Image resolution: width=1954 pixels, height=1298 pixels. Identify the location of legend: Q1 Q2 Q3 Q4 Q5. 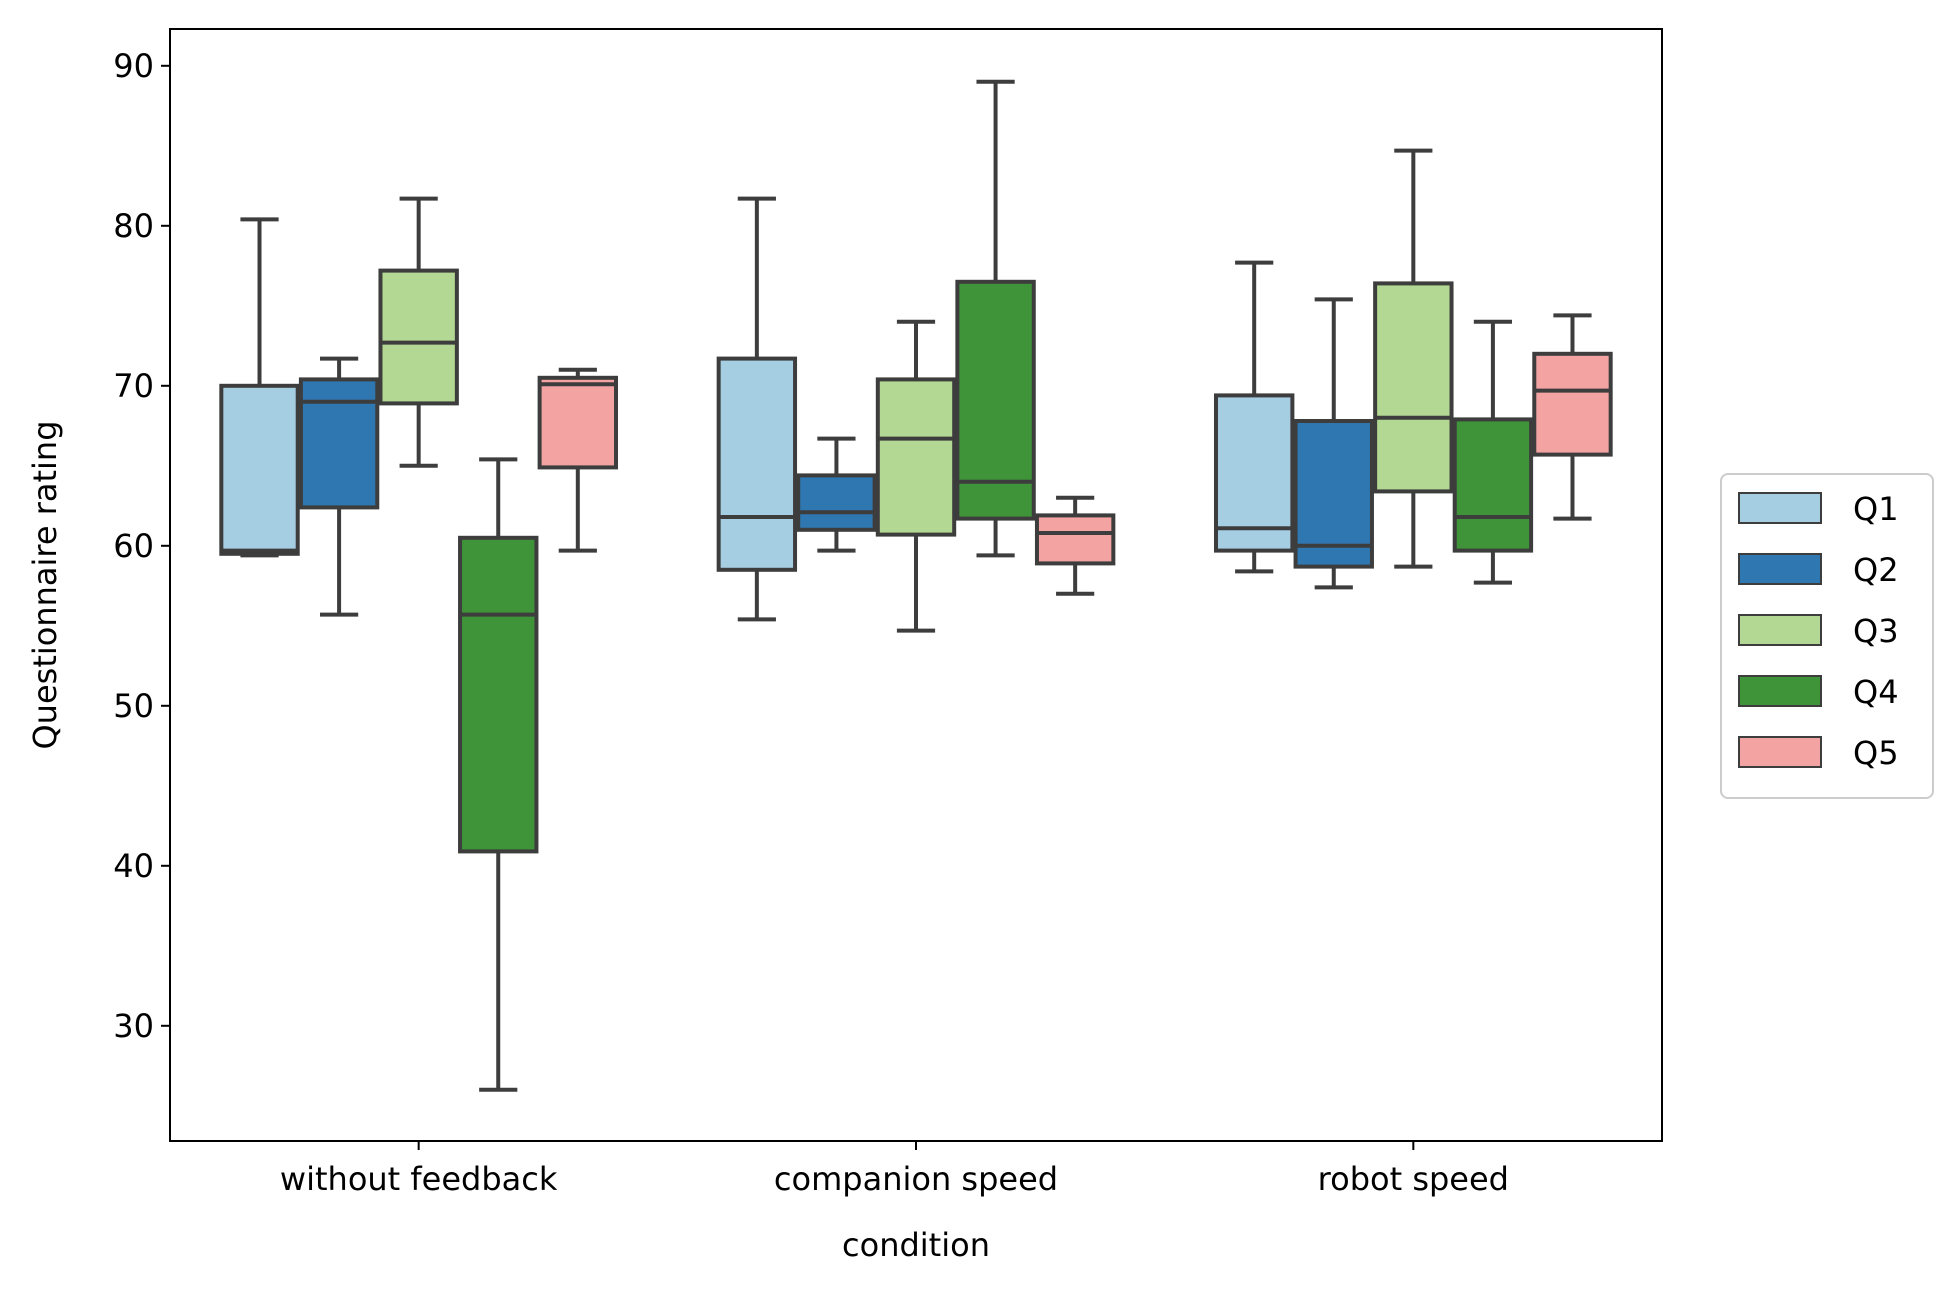
(1827, 636).